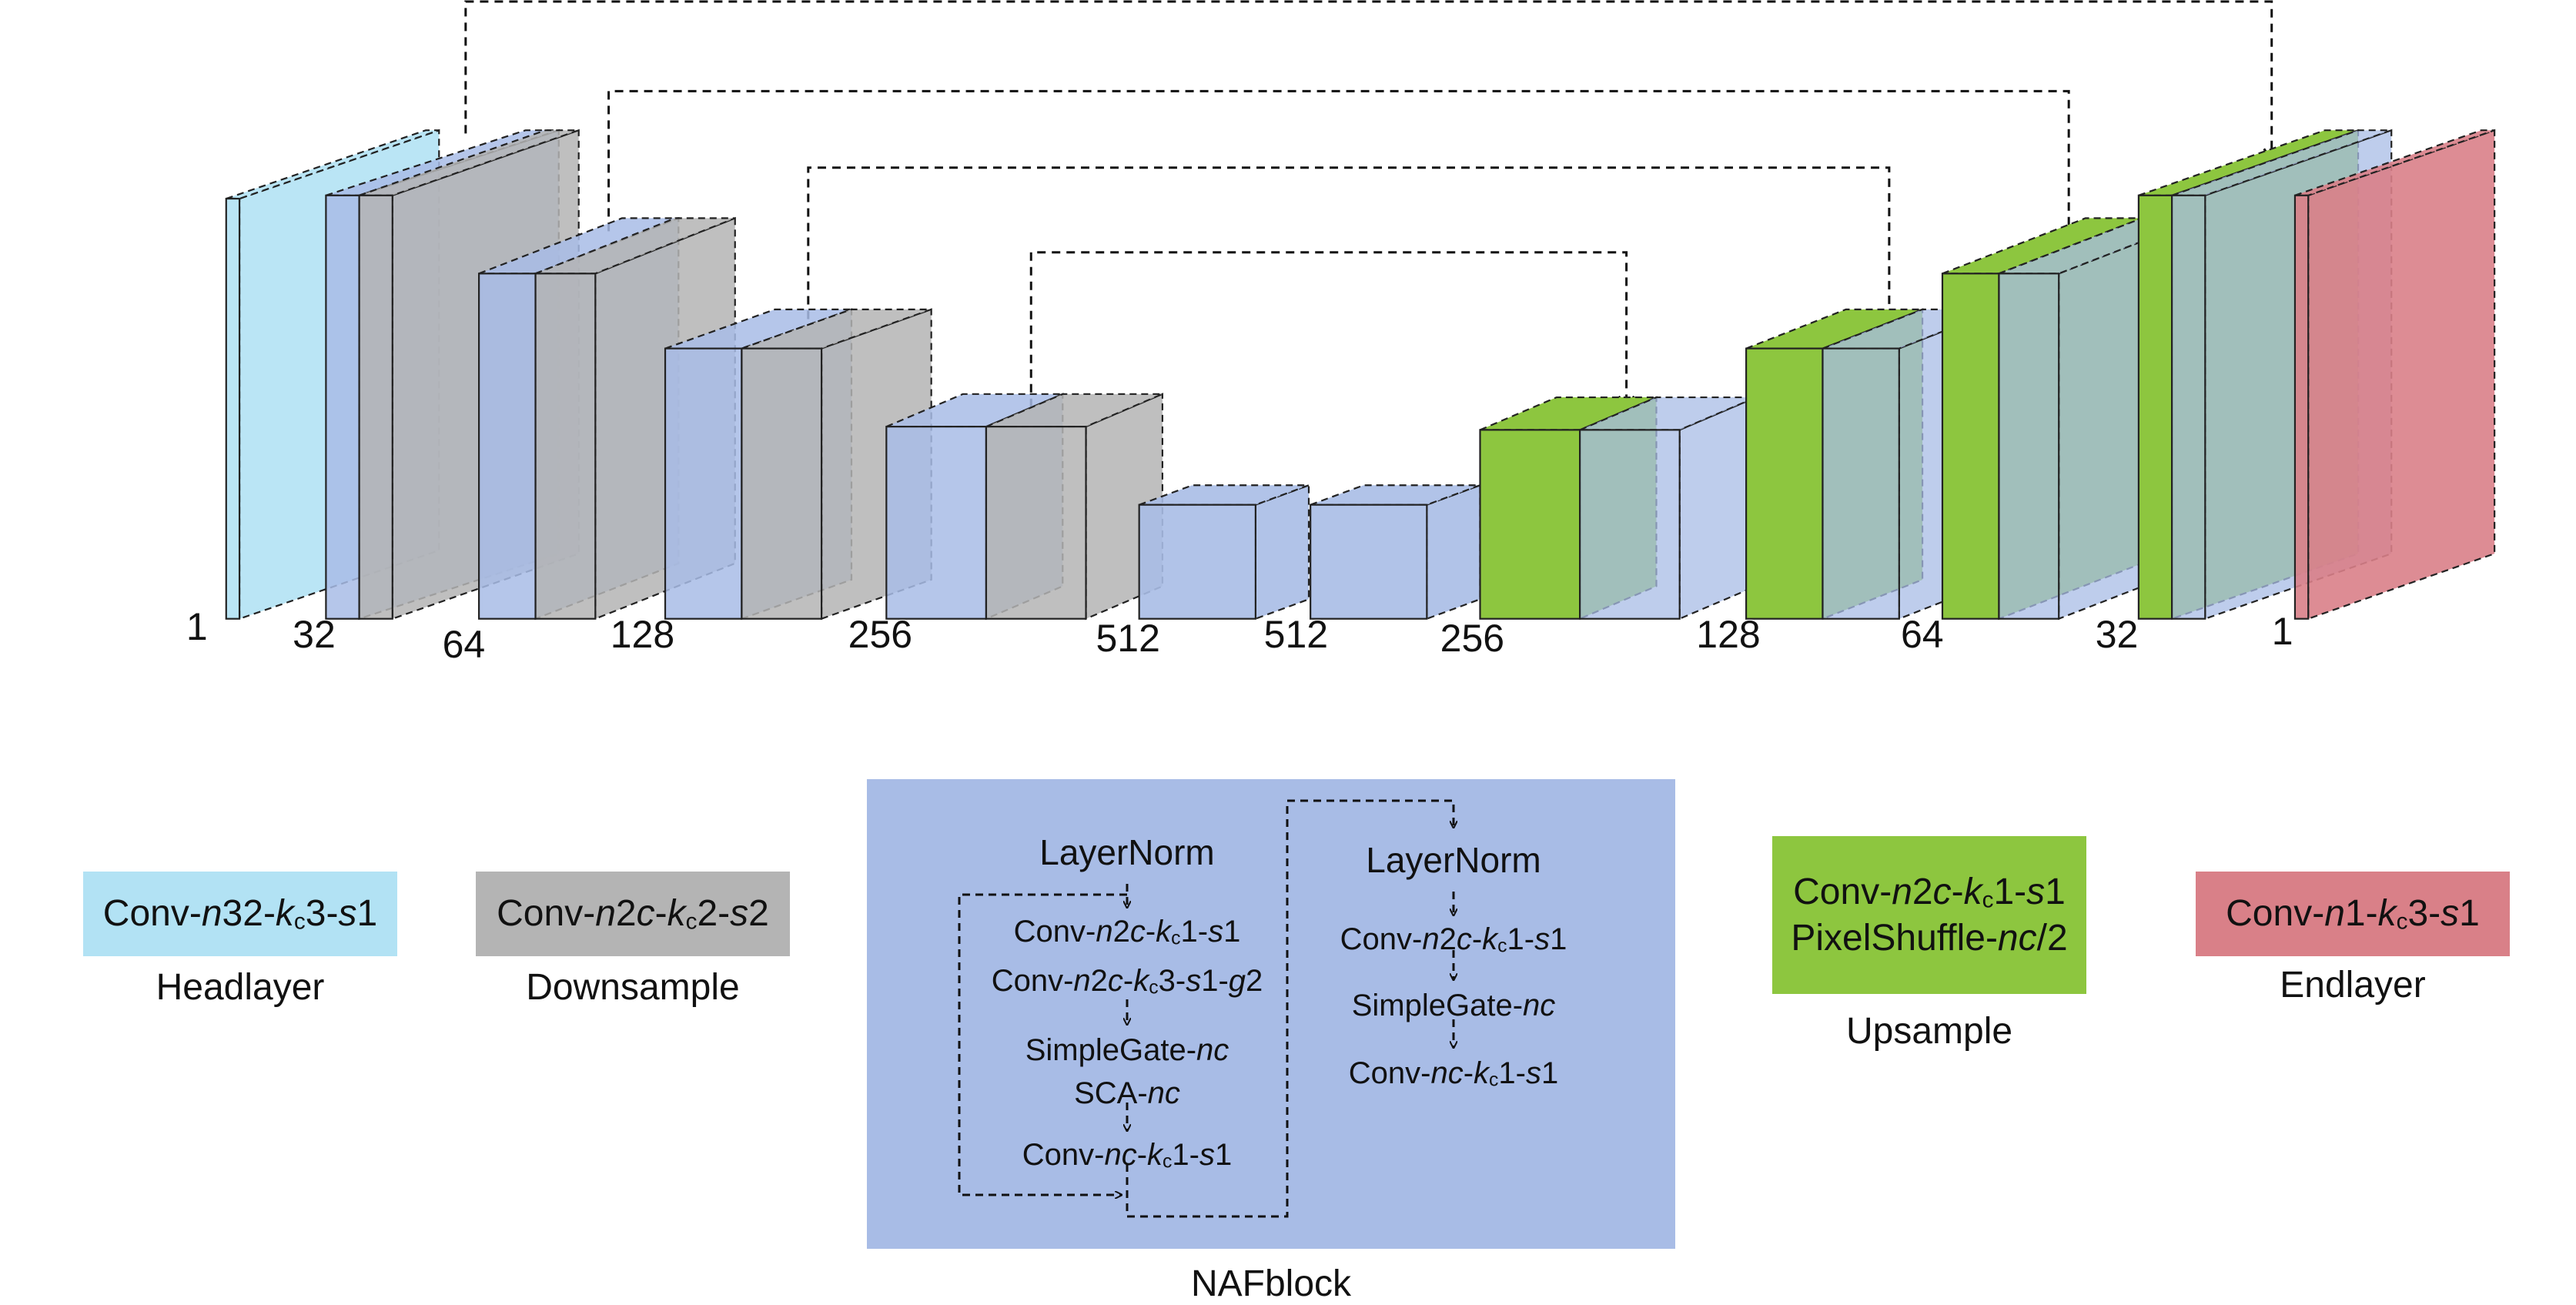 This screenshot has height=1305, width=2576. I want to click on naf-left-simplegate: SimpleGate-nc, so click(1127, 1050).